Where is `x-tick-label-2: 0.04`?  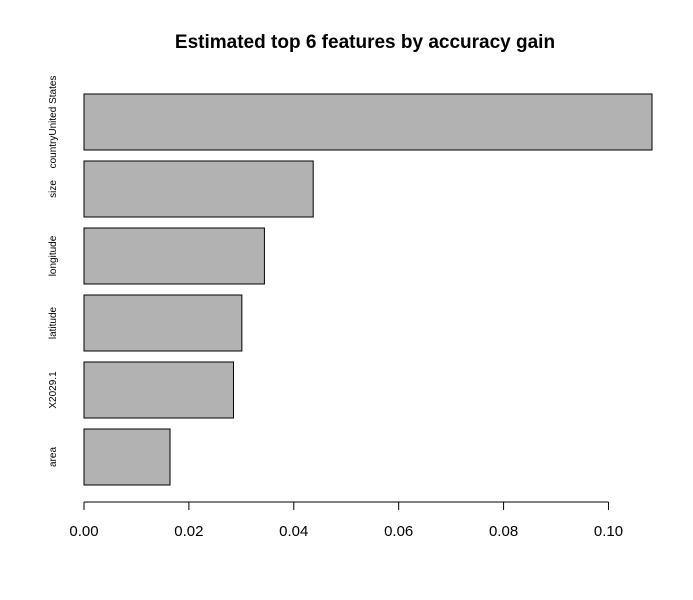 x-tick-label-2: 0.04 is located at coordinates (293, 531).